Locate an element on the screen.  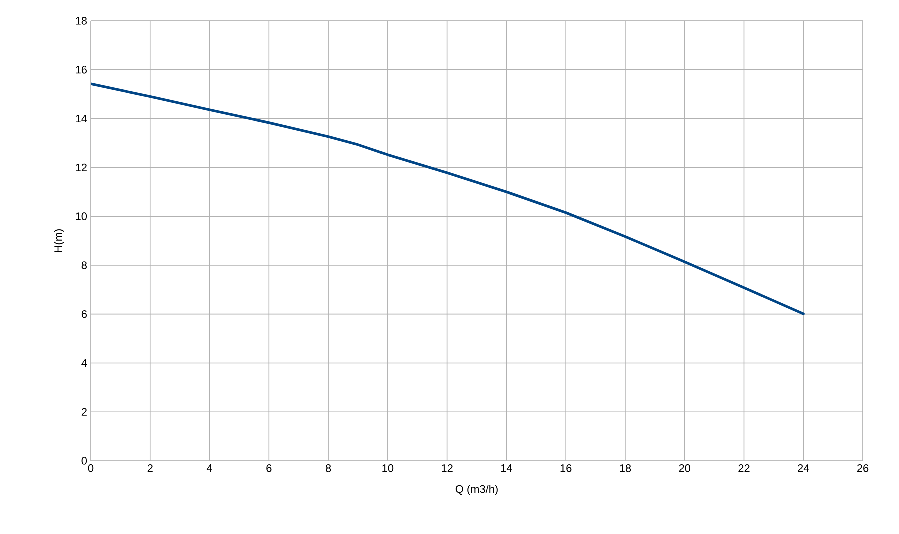
y-axis-title: H(m) is located at coordinates (59, 241).